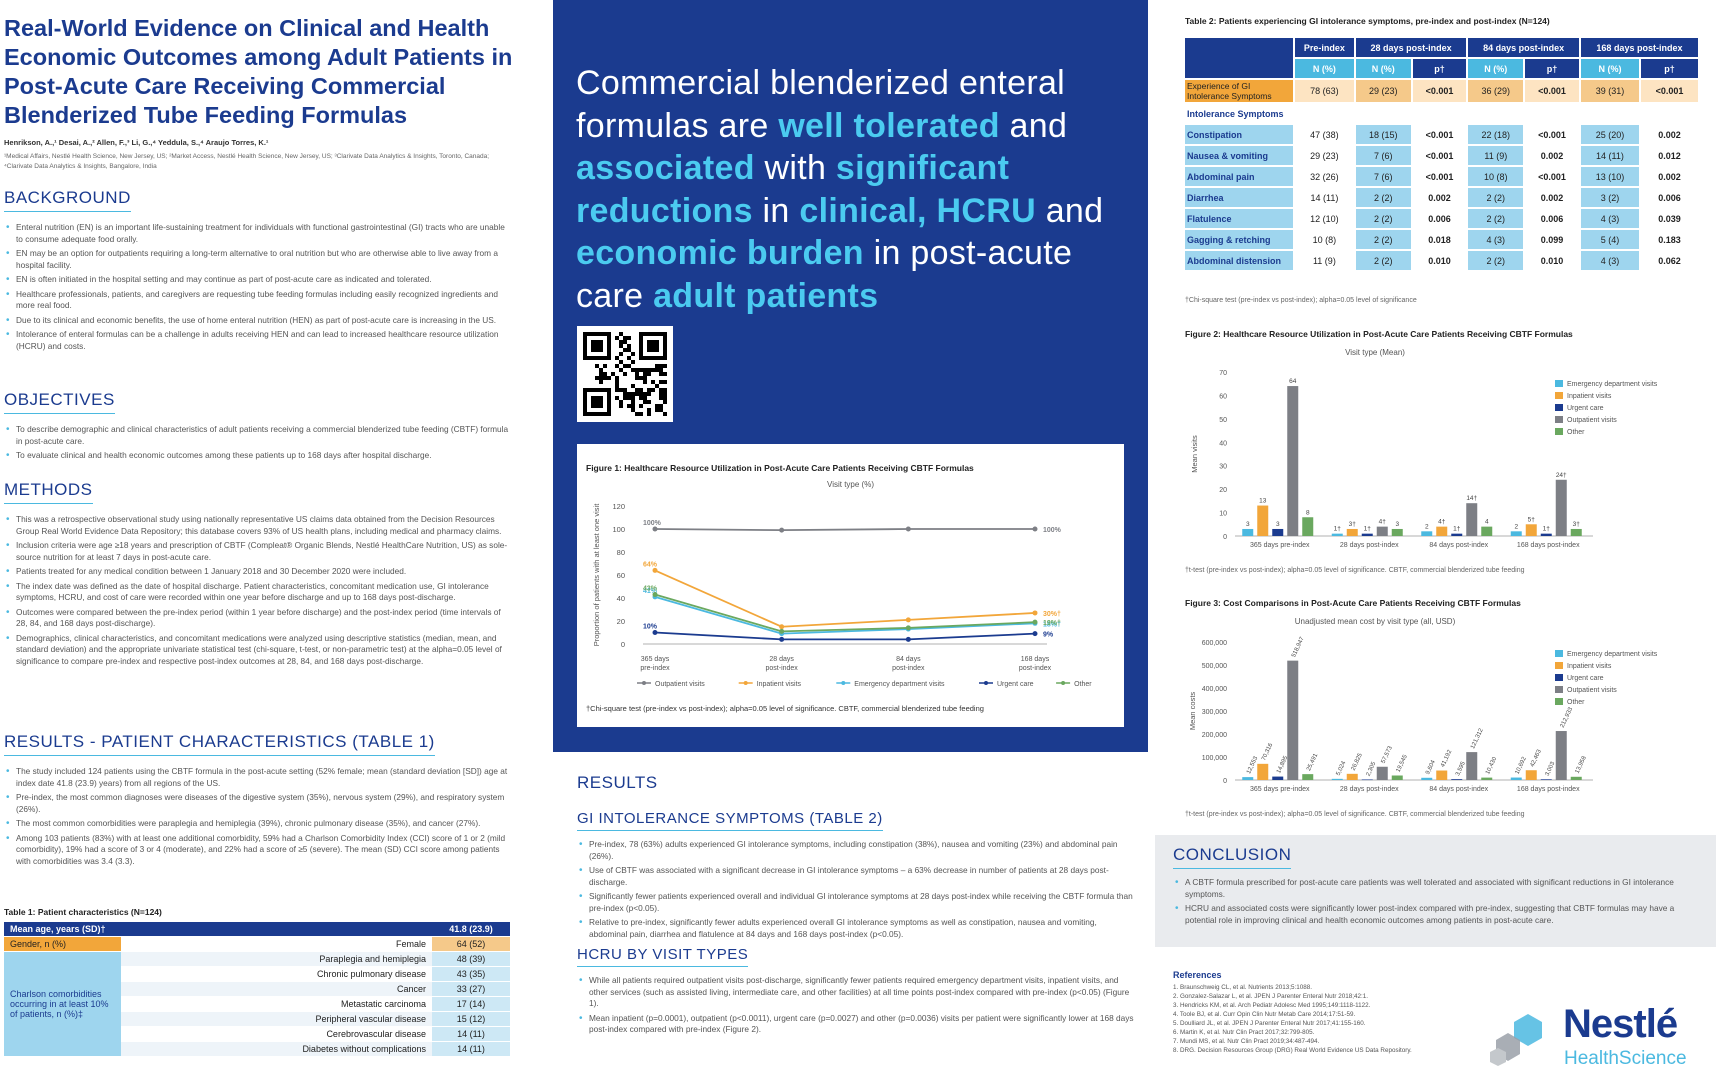 The height and width of the screenshot is (1076, 1716). What do you see at coordinates (1214, 735) in the screenshot?
I see `y-tick-label: 200,000` at bounding box center [1214, 735].